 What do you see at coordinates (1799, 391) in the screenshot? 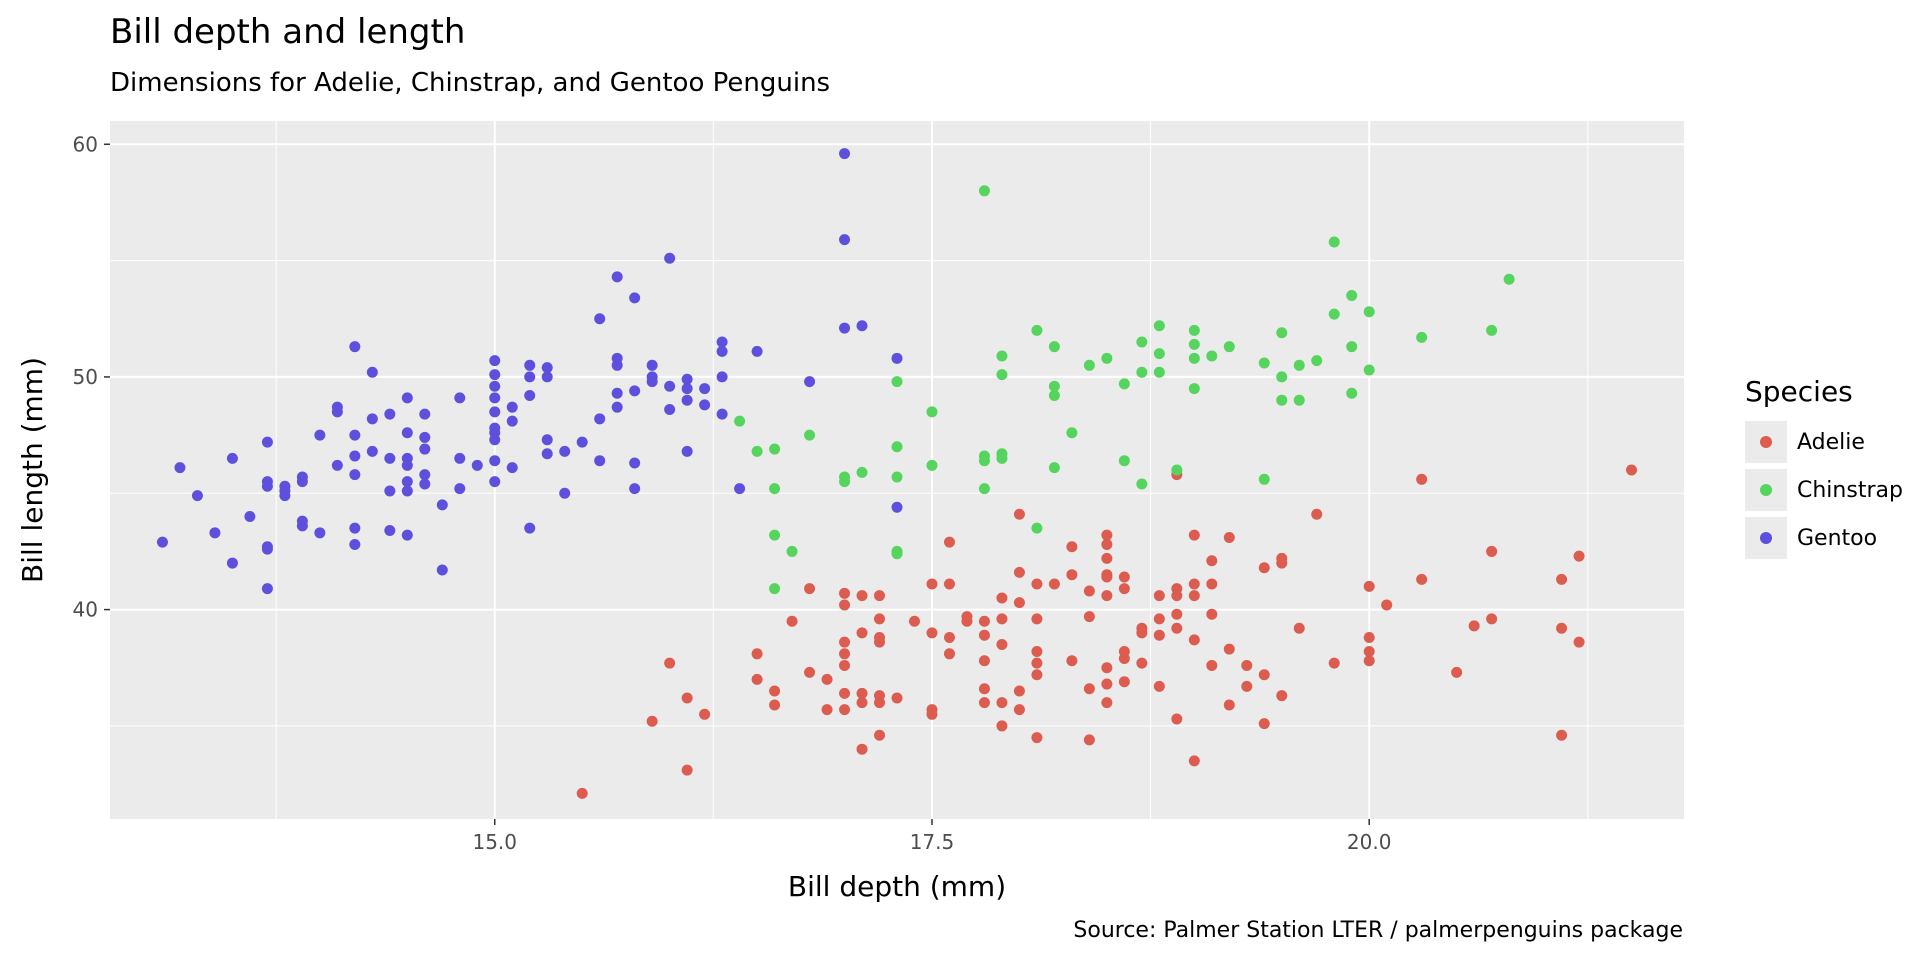
I see `legend-title: Species` at bounding box center [1799, 391].